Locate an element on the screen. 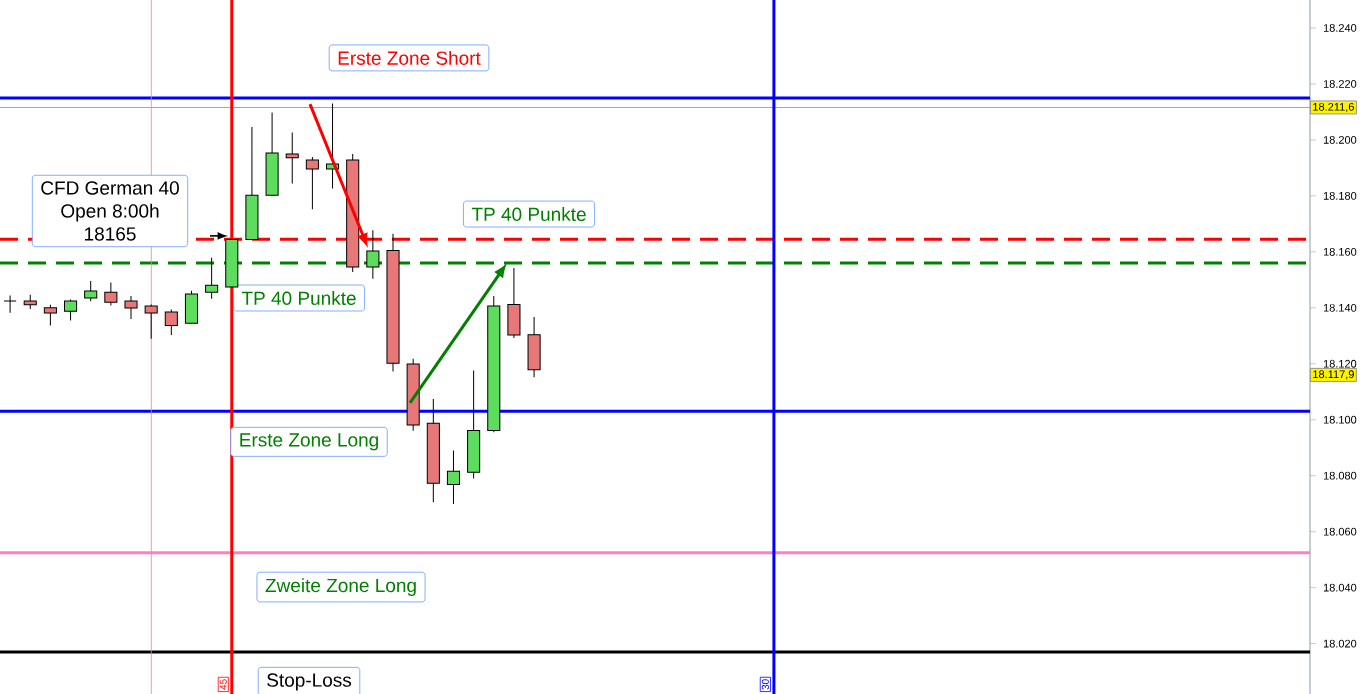 The width and height of the screenshot is (1369, 694). y-tick-label: 18.140 is located at coordinates (1340, 307).